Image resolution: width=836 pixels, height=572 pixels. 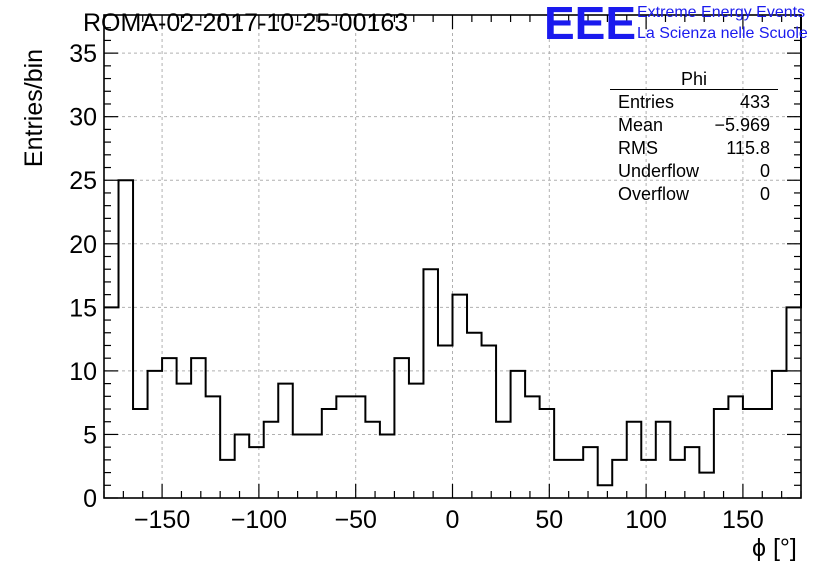 I want to click on y-axis-label: Entries/bin, so click(x=34, y=108).